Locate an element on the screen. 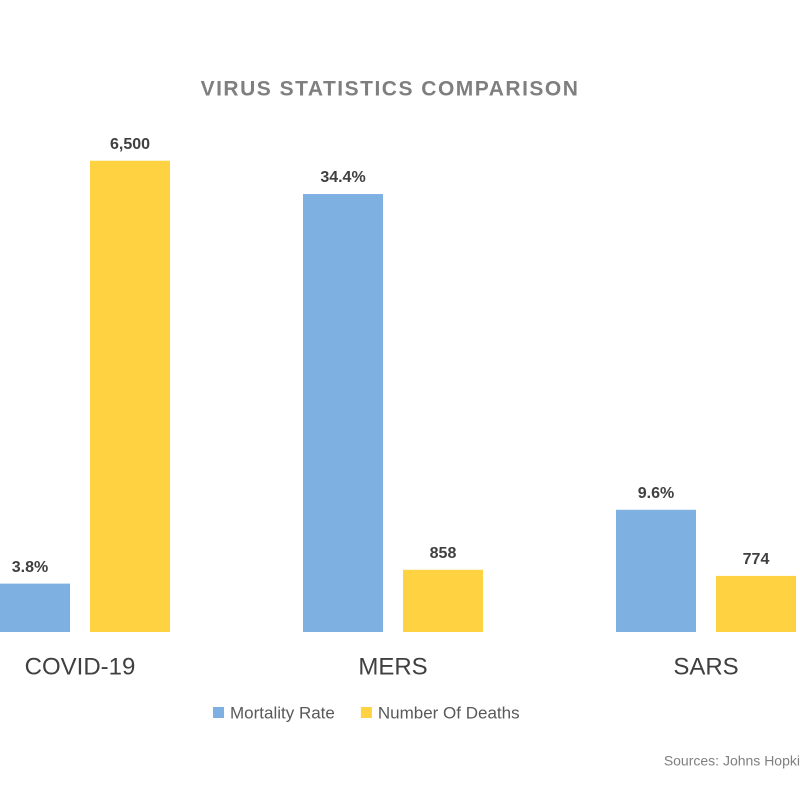 Image resolution: width=800 pixels, height=800 pixels. x-tick-label: COVID-19 is located at coordinates (80, 666).